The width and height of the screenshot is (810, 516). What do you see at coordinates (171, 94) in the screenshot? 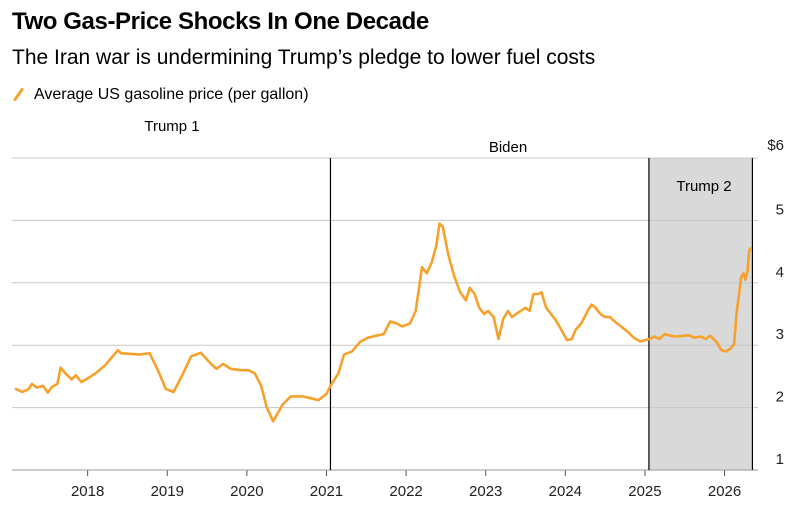
I see `legend-label: Average US gasoline price (per gallon)` at bounding box center [171, 94].